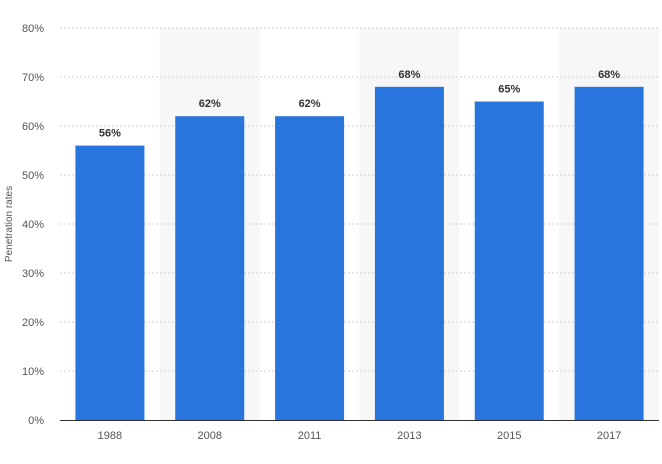 The image size is (662, 464). What do you see at coordinates (310, 104) in the screenshot?
I see `data-label-2011: 62%` at bounding box center [310, 104].